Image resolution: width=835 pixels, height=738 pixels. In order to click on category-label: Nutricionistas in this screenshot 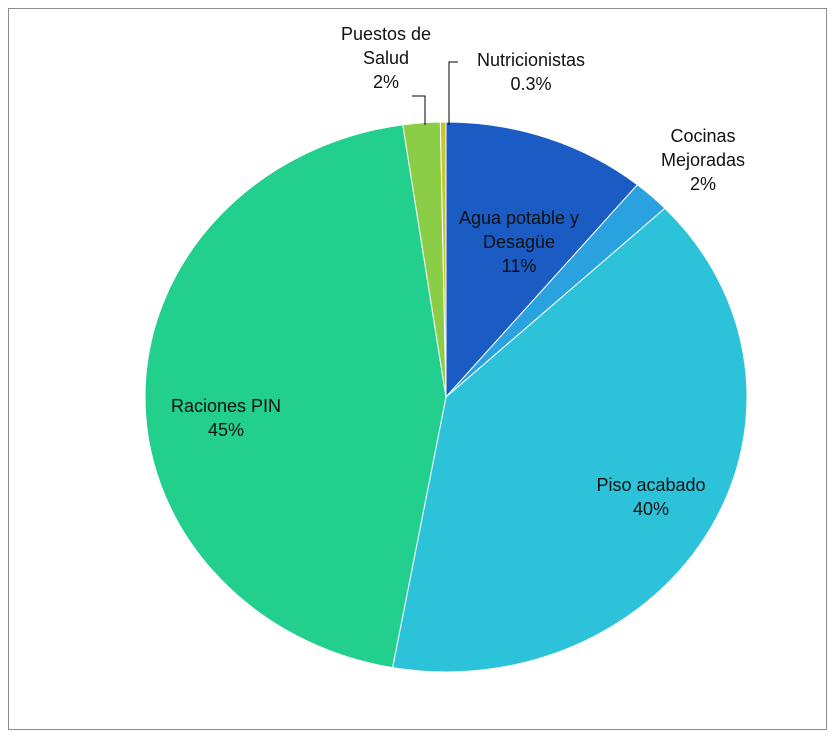, I will do `click(531, 60)`.